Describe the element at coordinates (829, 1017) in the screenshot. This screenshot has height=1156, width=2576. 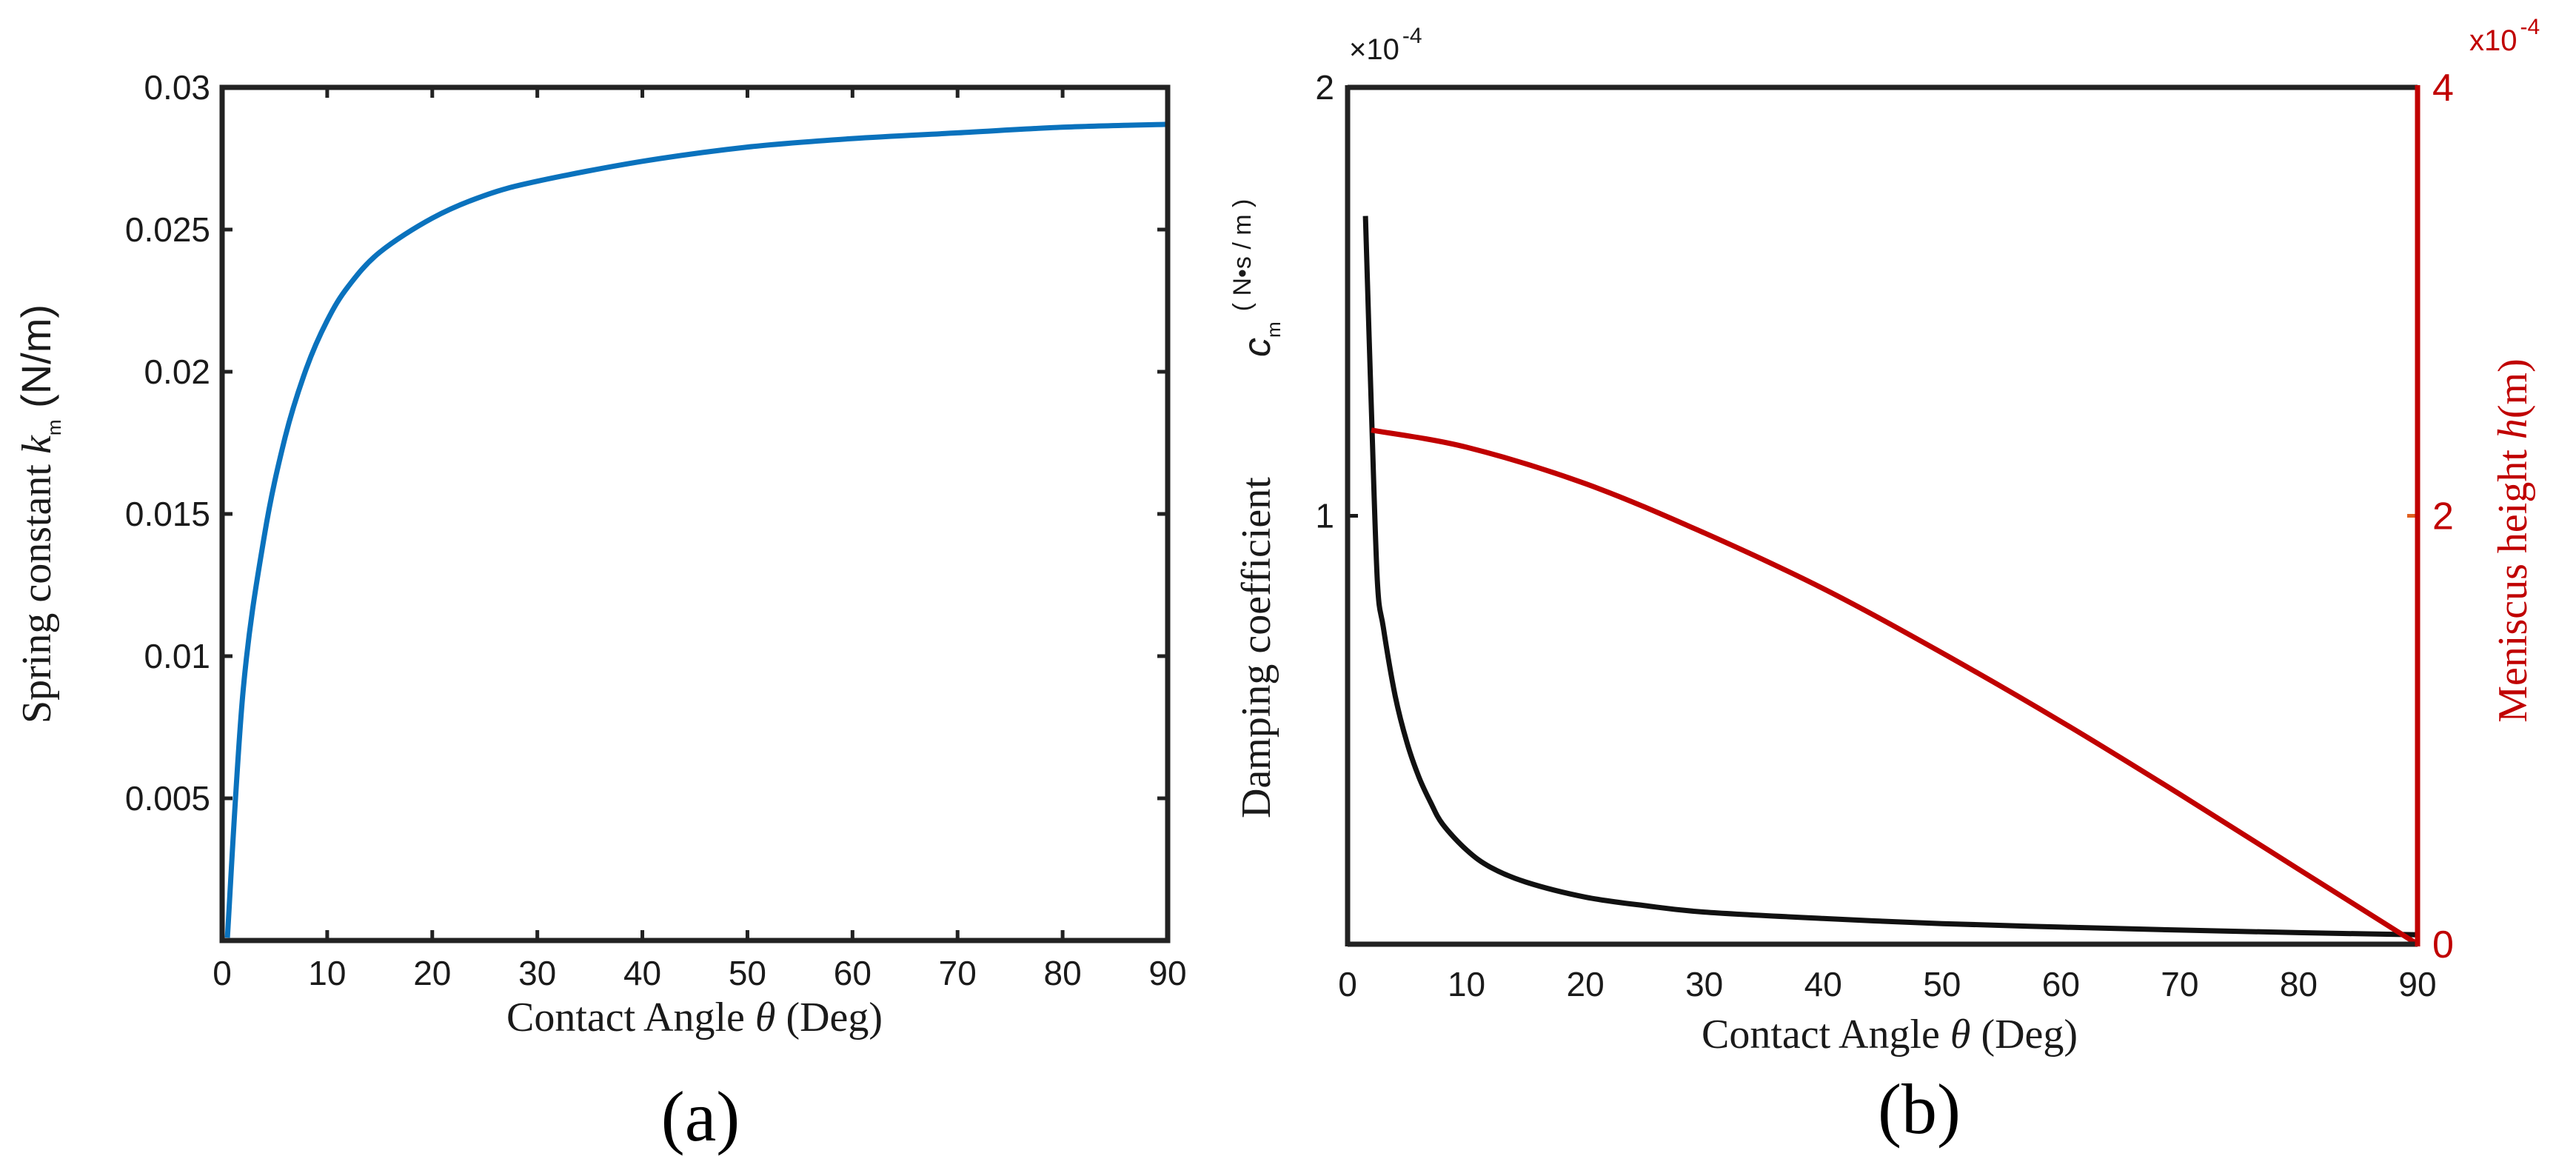
I see `panel-a-x-title-unit: (Deg)` at that location.